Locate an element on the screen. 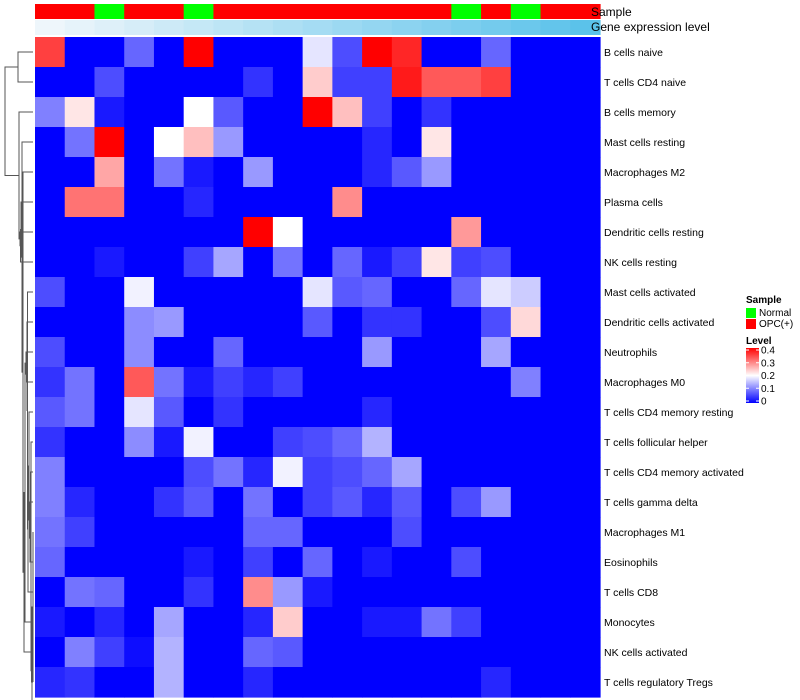 This screenshot has height=700, width=800. legend-swatch-normal is located at coordinates (751, 313).